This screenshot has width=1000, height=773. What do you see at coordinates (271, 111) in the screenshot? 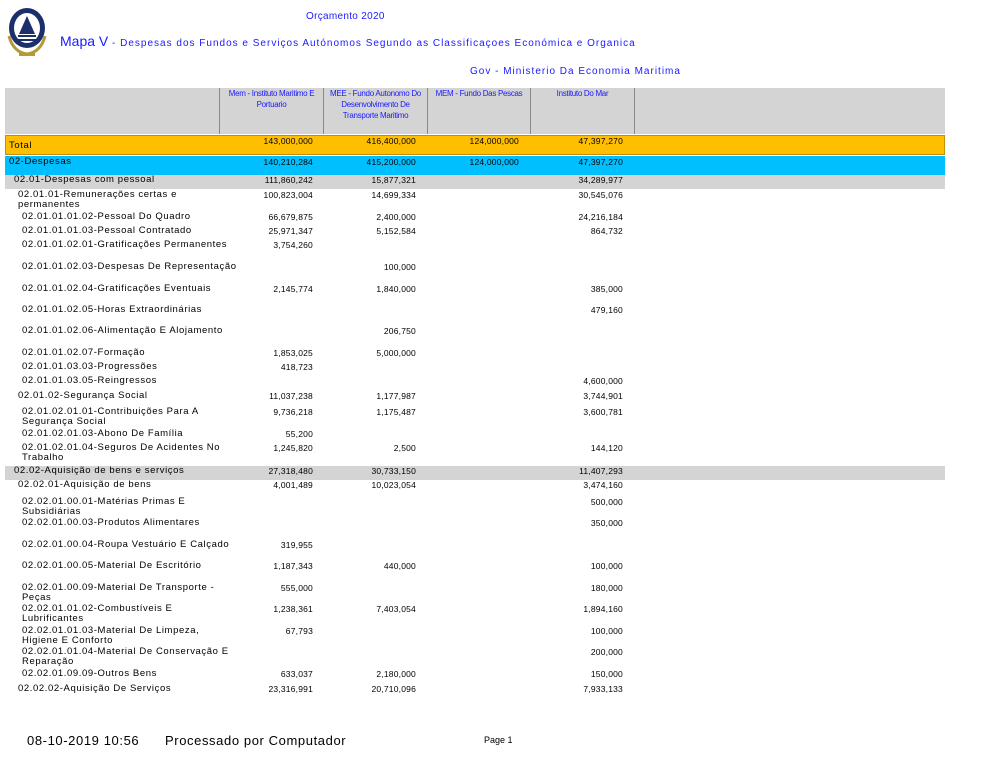
I see `column-header: Mem - Instituto Maritimo E Portuario` at bounding box center [271, 111].